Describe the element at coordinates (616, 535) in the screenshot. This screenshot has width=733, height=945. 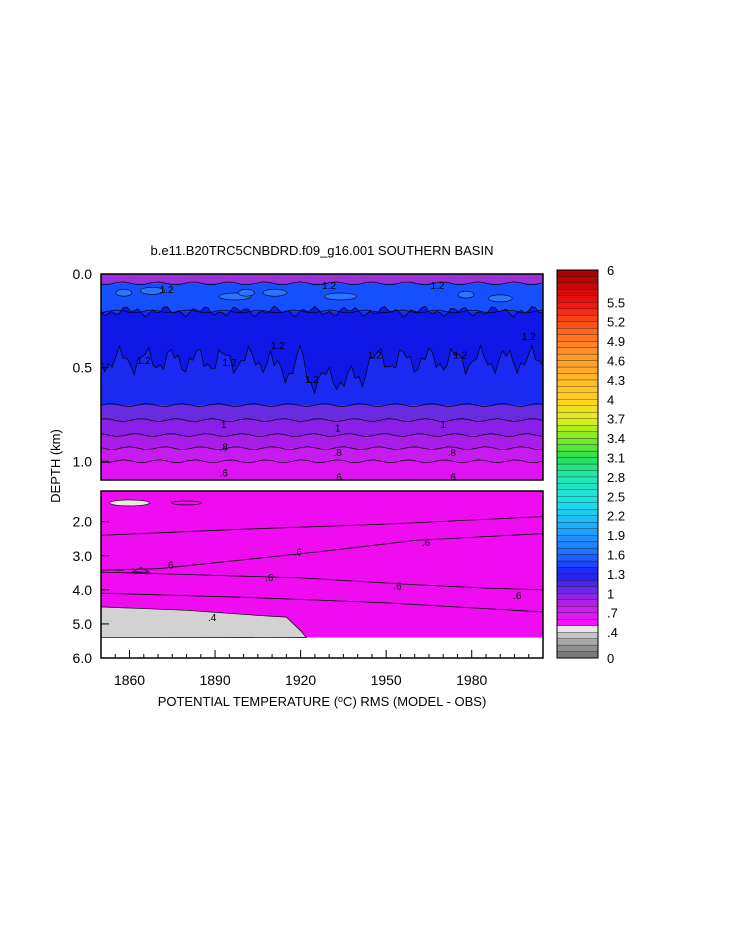
I see `colorbar-label-13: 1.9` at that location.